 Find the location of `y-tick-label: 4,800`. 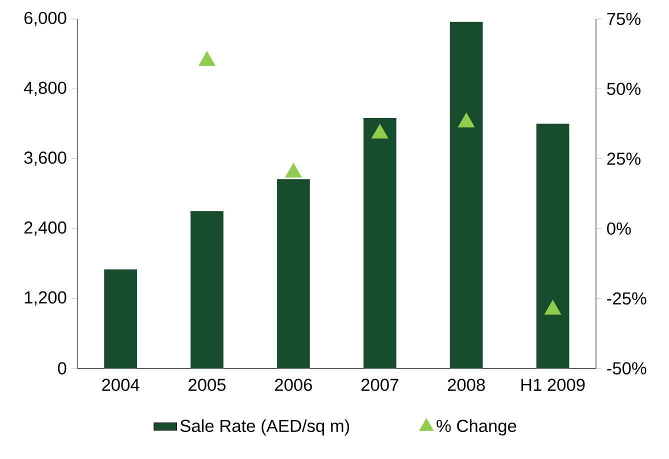

y-tick-label: 4,800 is located at coordinates (45, 89).